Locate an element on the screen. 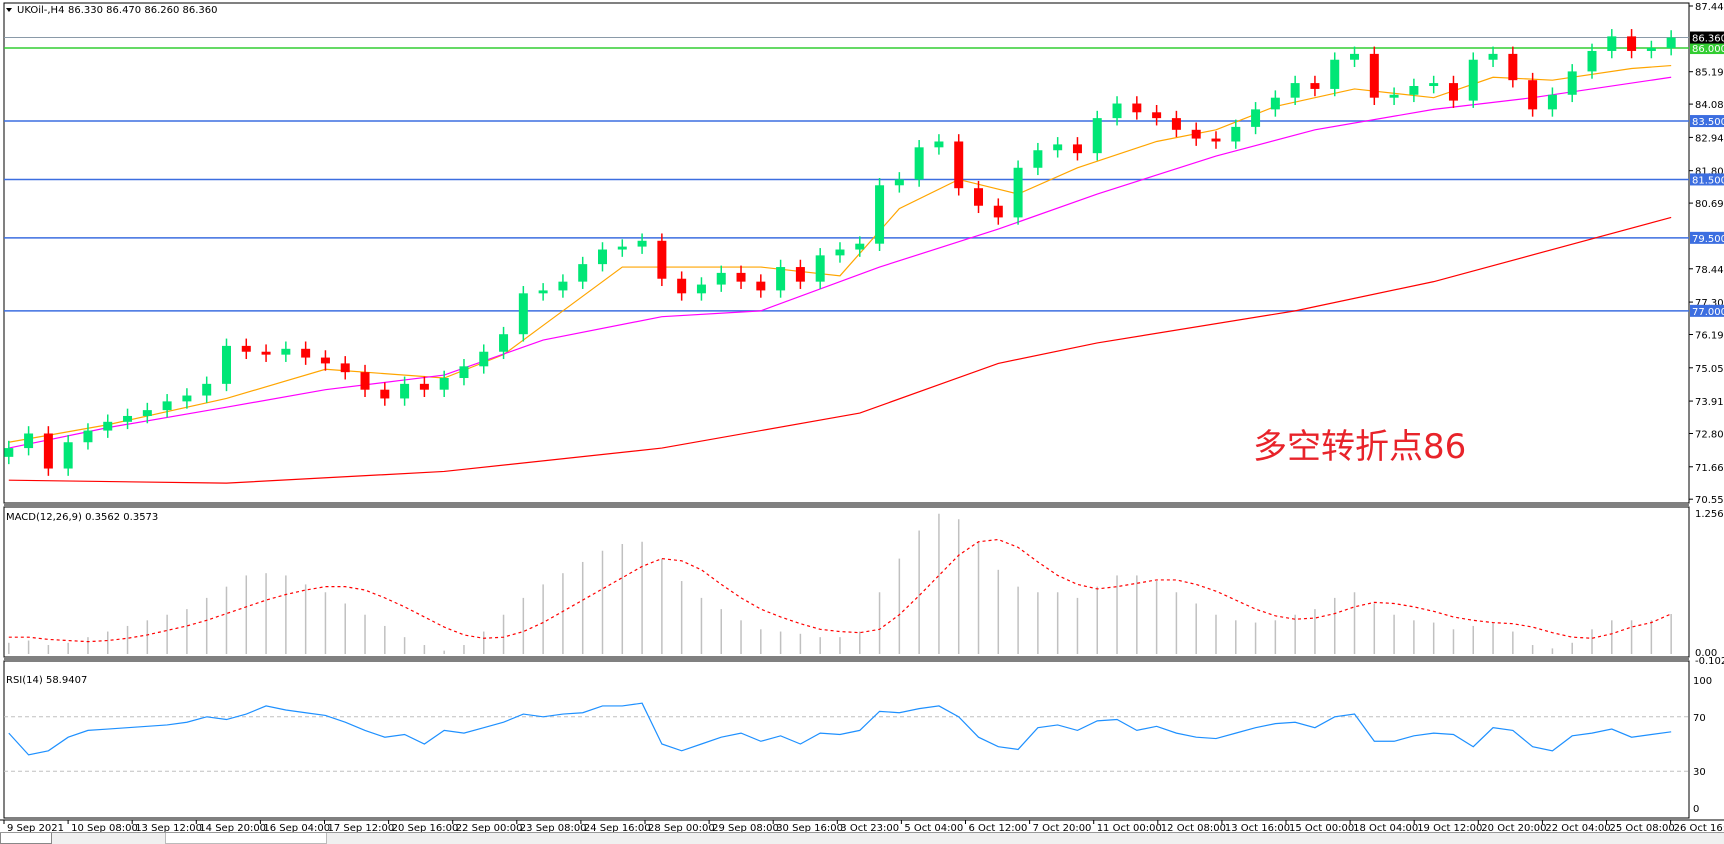 This screenshot has height=844, width=1724. level-label: 81.500 is located at coordinates (1708, 180).